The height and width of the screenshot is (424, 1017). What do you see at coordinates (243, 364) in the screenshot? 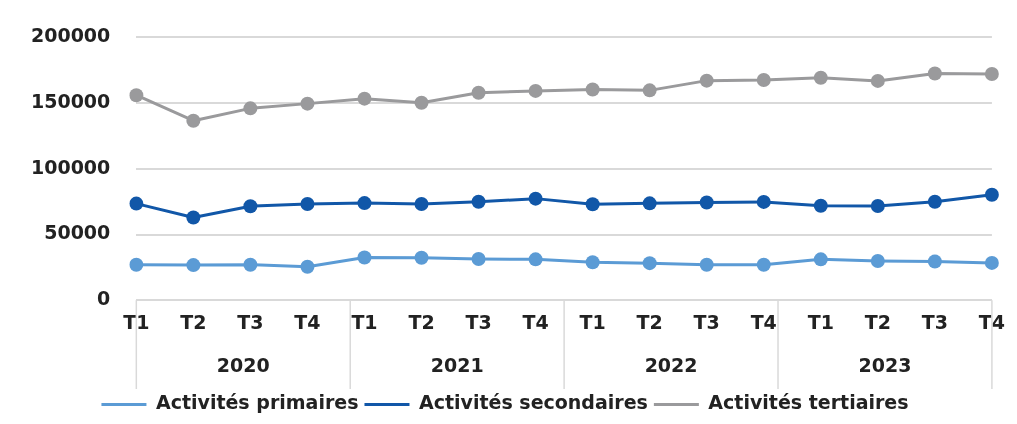
I see `text: 2020` at bounding box center [243, 364].